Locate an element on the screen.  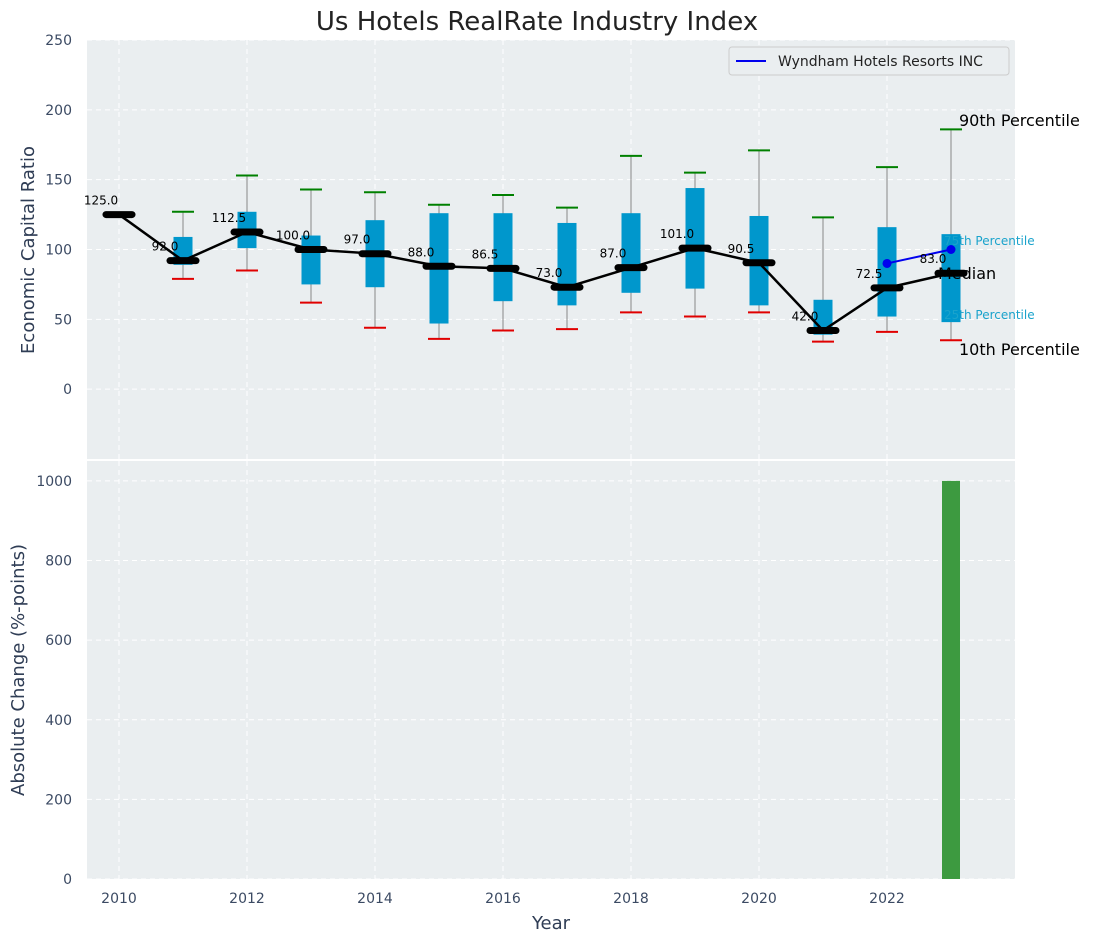
label-median: Median is located at coordinates (967, 273).